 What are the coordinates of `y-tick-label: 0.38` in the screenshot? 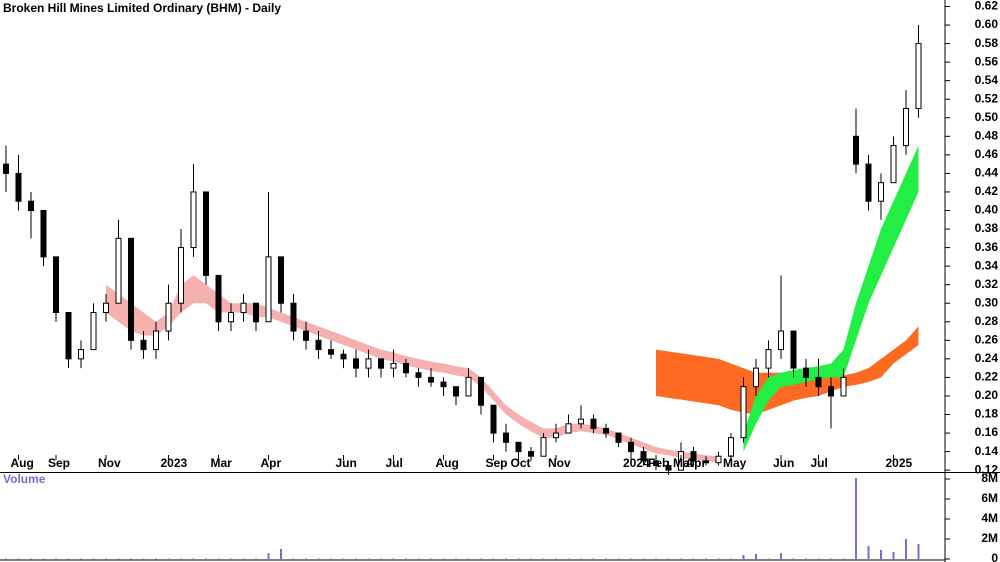 It's located at (987, 228).